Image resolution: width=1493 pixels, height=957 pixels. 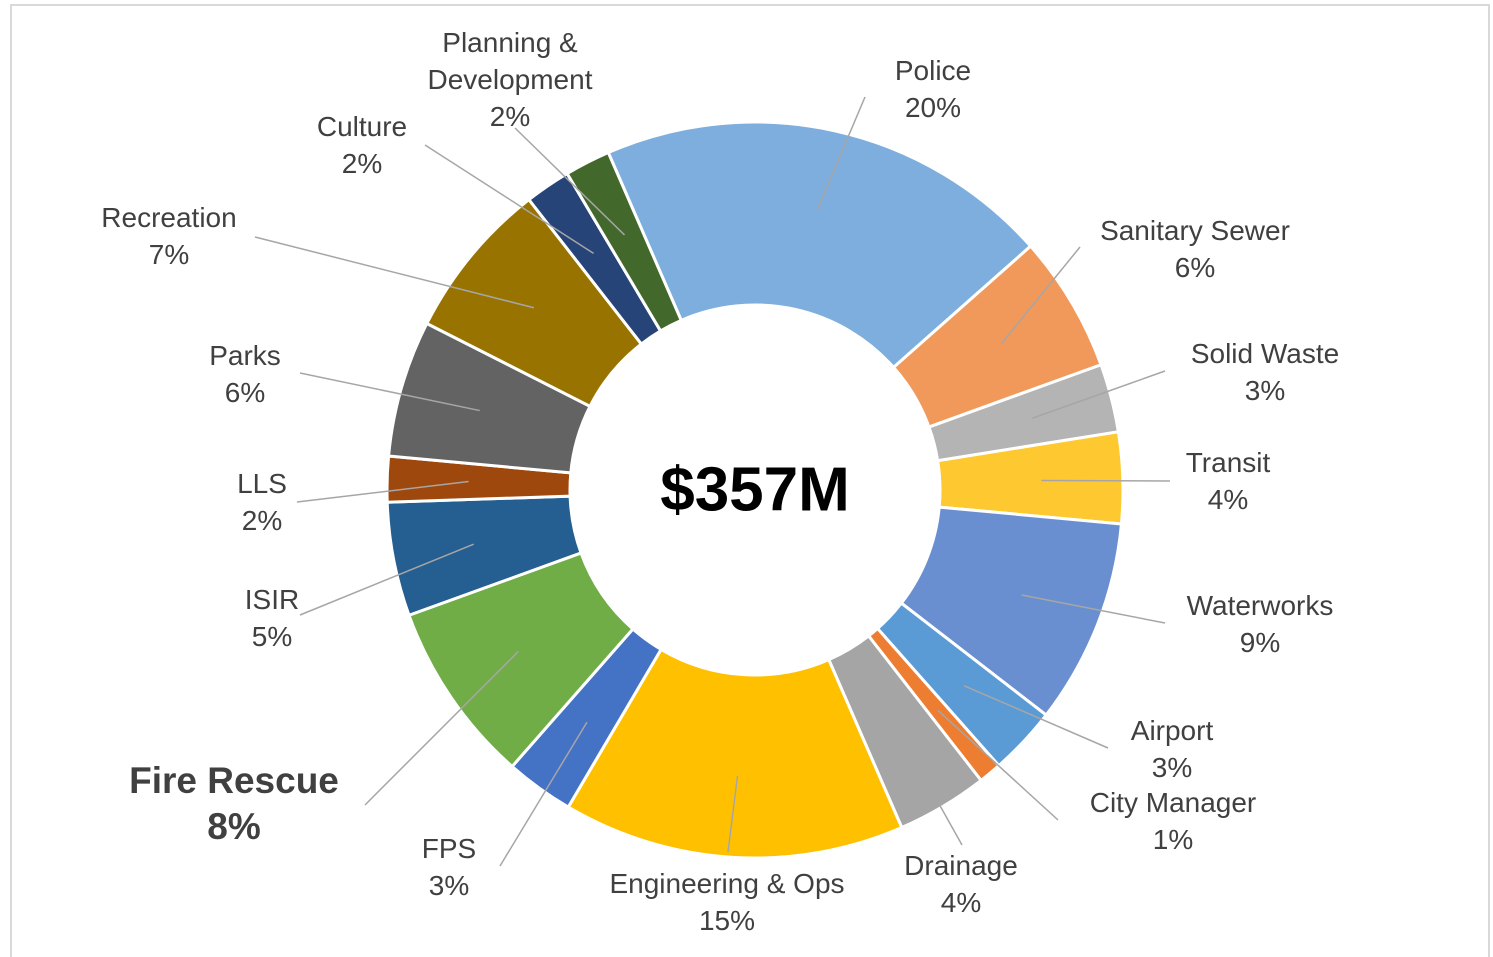 I want to click on value-label: 1%, so click(x=1173, y=839).